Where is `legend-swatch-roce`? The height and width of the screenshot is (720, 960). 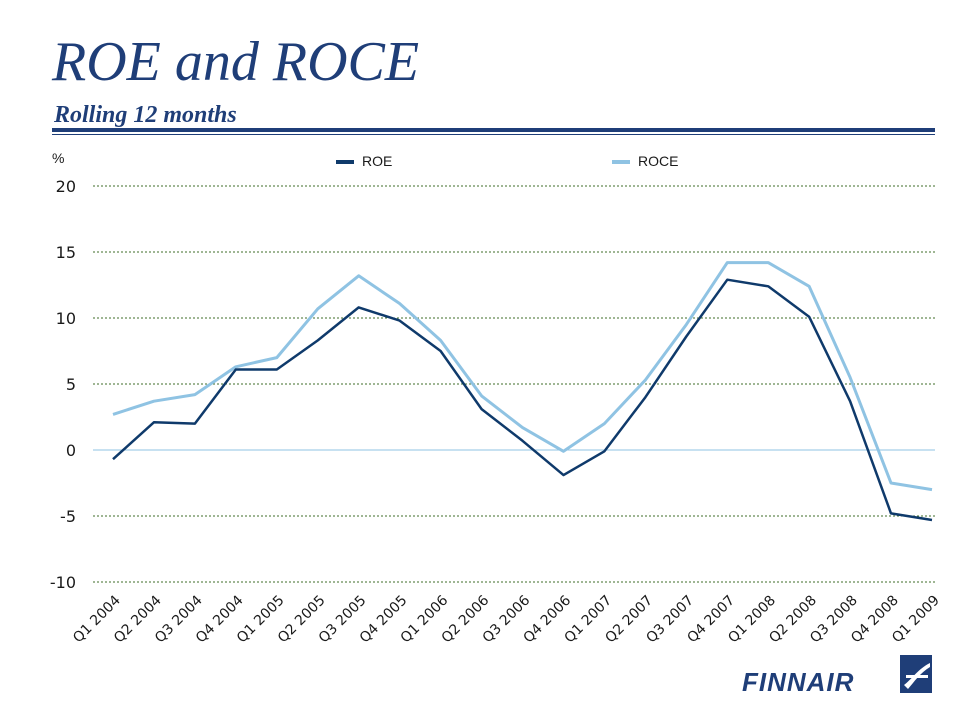
legend-swatch-roce is located at coordinates (621, 162).